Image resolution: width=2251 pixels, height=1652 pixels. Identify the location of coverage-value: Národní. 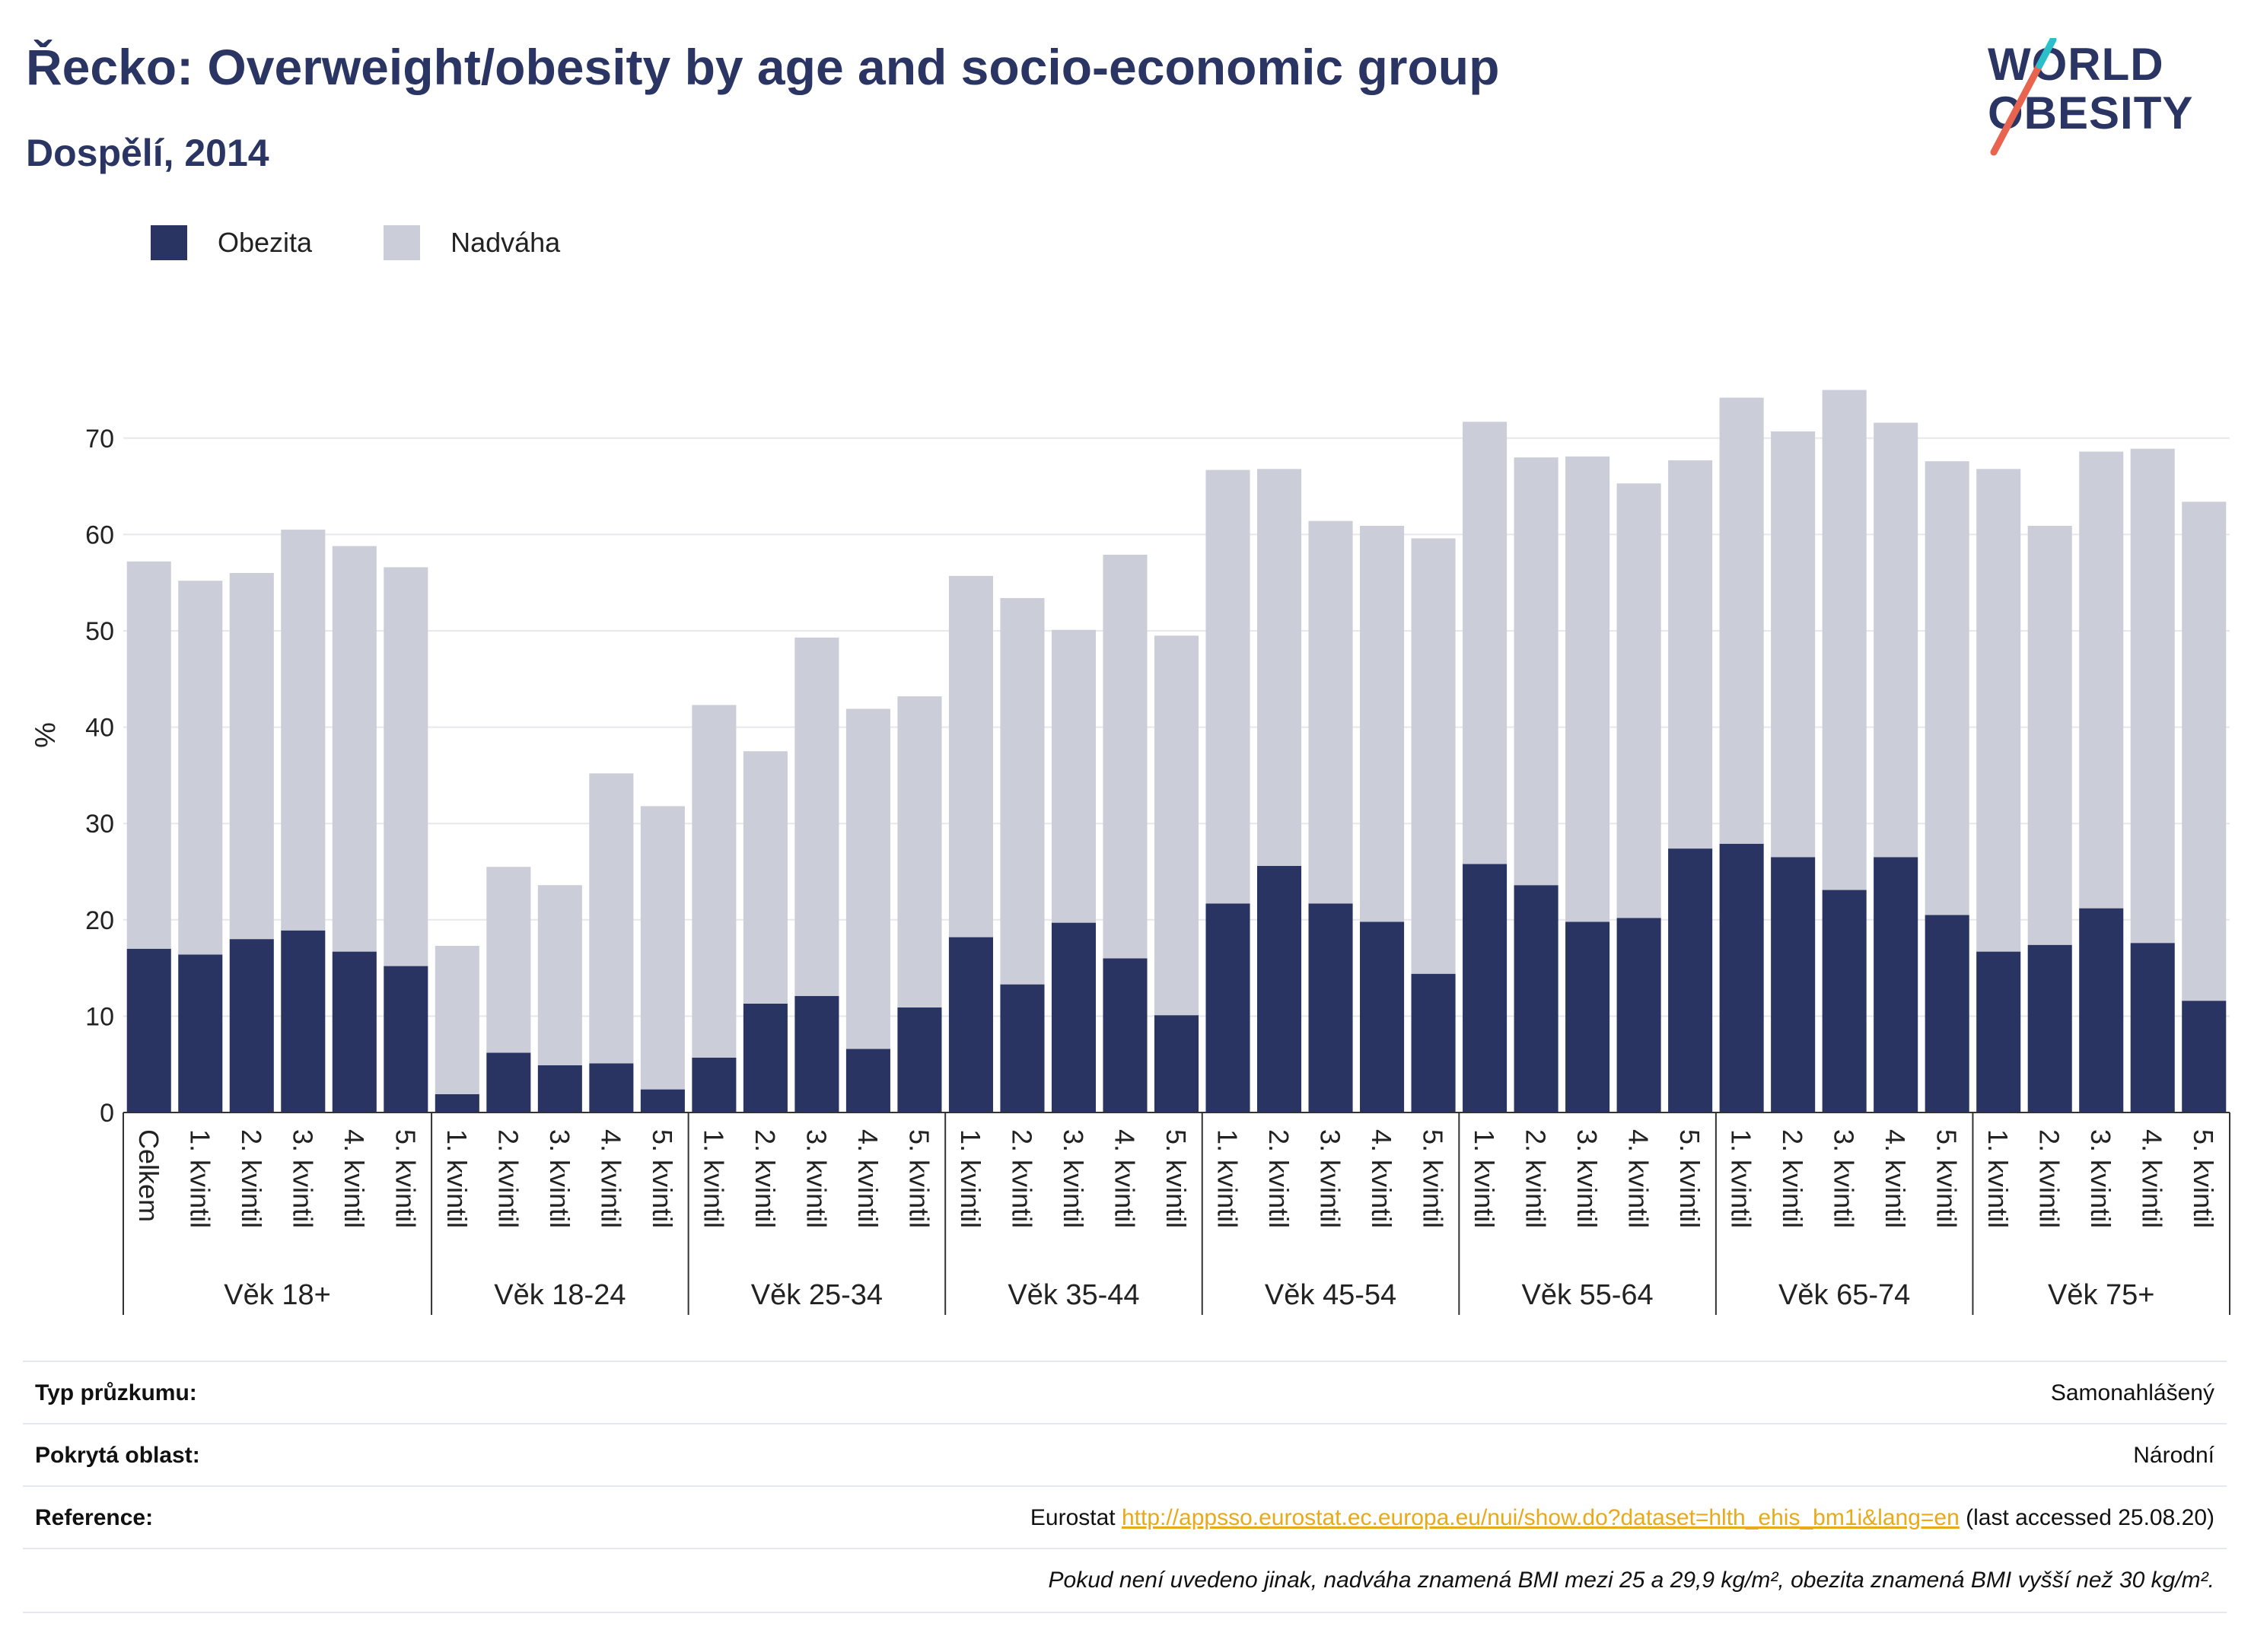
(2173, 1455).